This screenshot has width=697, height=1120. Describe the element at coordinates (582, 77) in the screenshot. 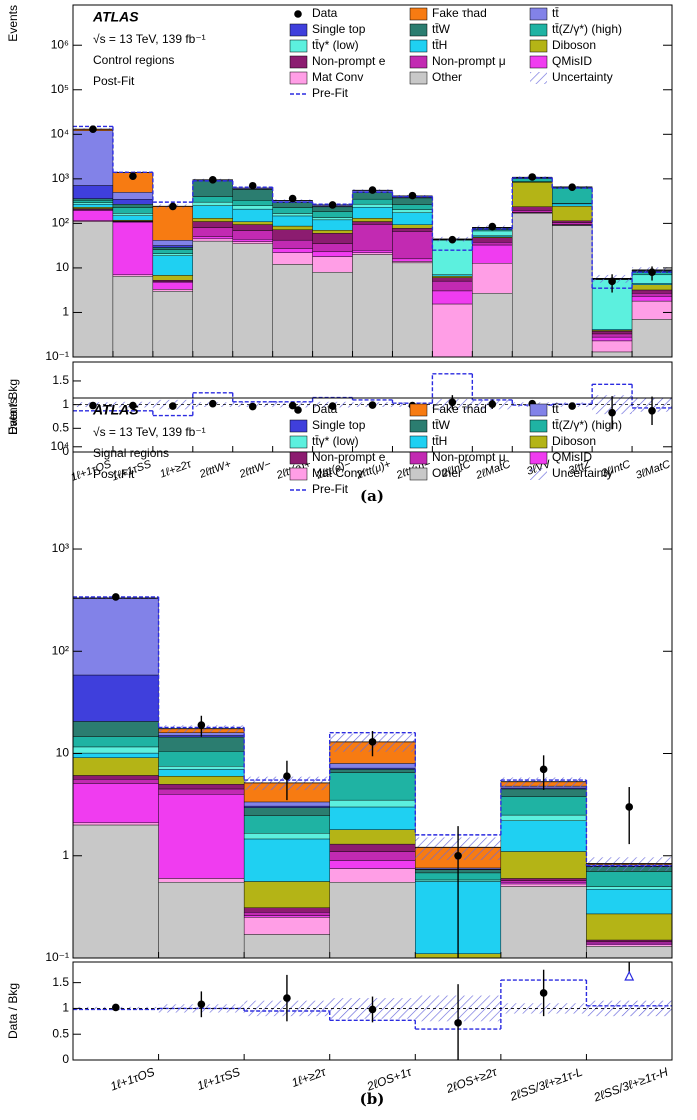

I see `legend-label: Uncertainty` at that location.